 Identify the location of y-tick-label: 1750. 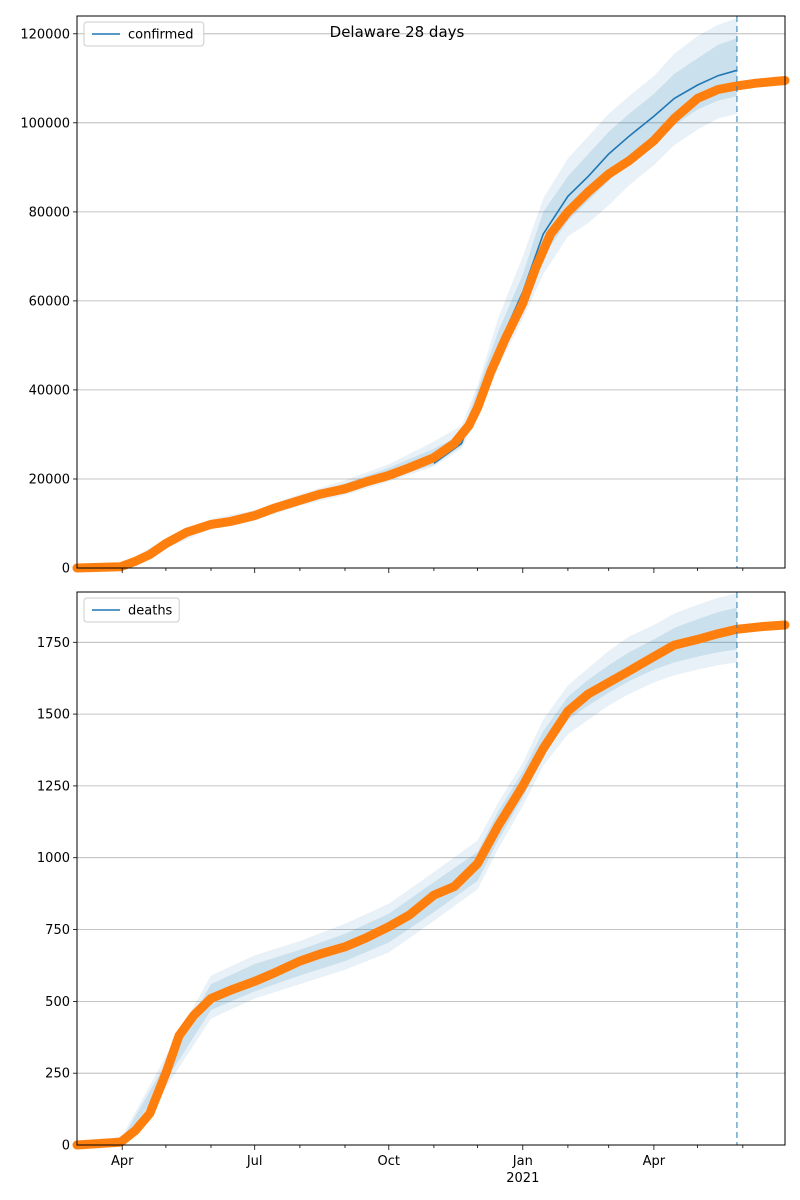
(53, 643).